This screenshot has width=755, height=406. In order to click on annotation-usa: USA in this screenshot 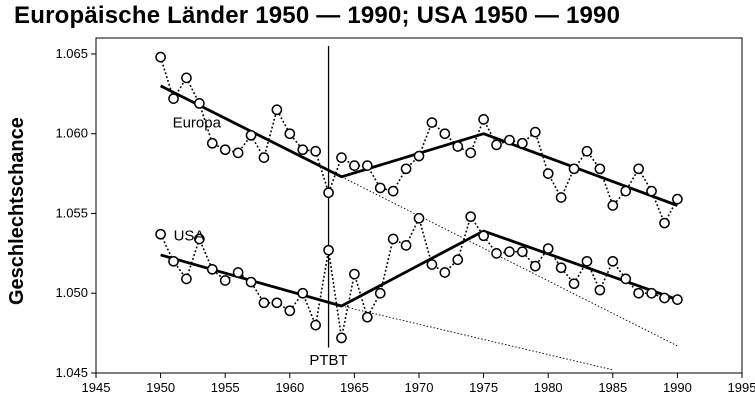, I will do `click(189, 236)`.